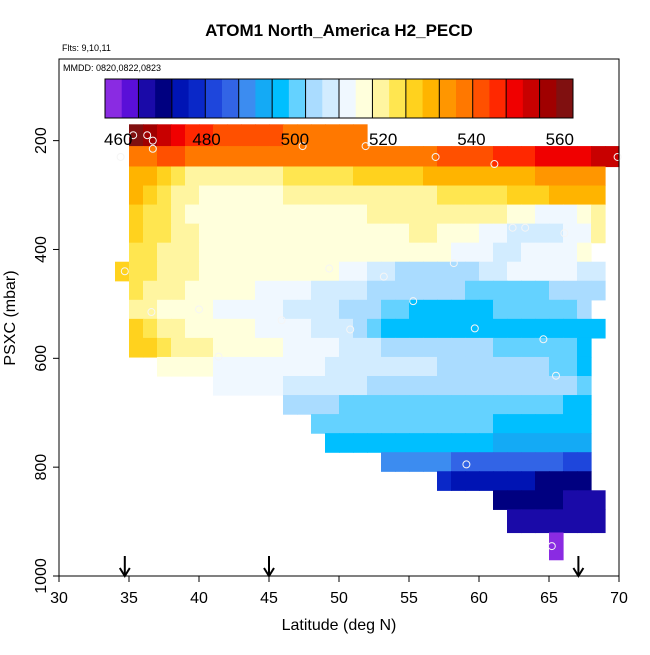 This screenshot has height=655, width=650. I want to click on colorbar, so click(339, 98).